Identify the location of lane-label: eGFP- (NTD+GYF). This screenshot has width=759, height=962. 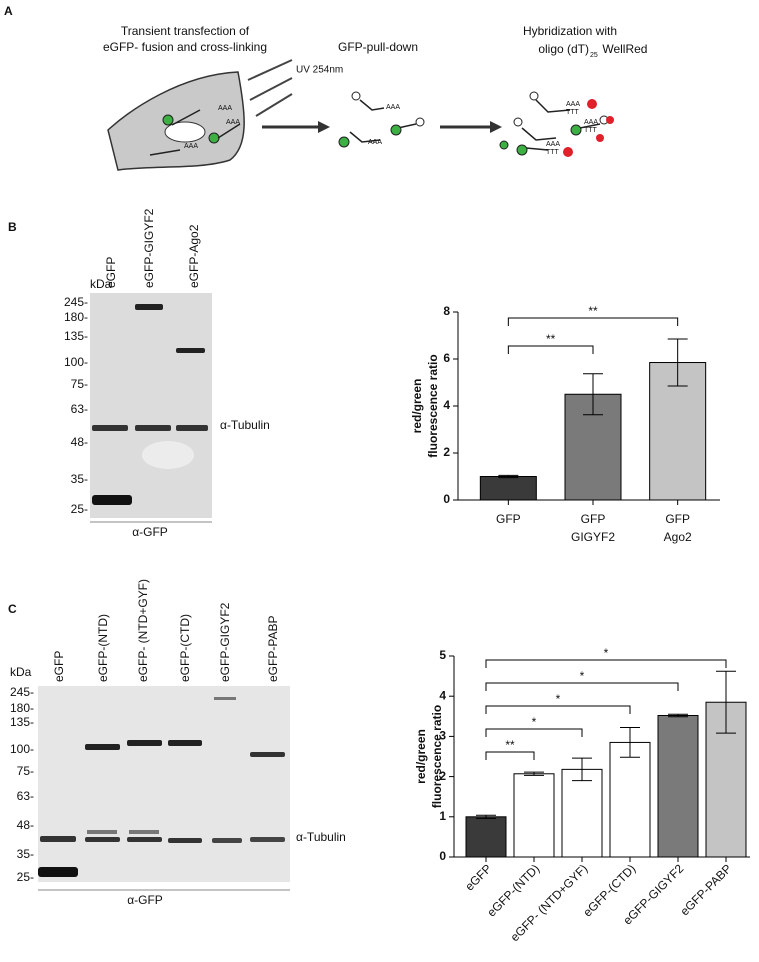
(143, 630).